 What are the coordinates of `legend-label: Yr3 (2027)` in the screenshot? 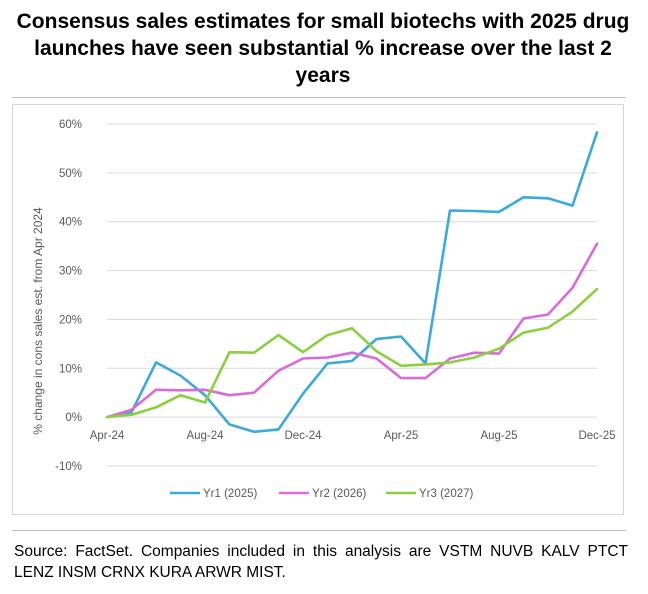 It's located at (446, 494).